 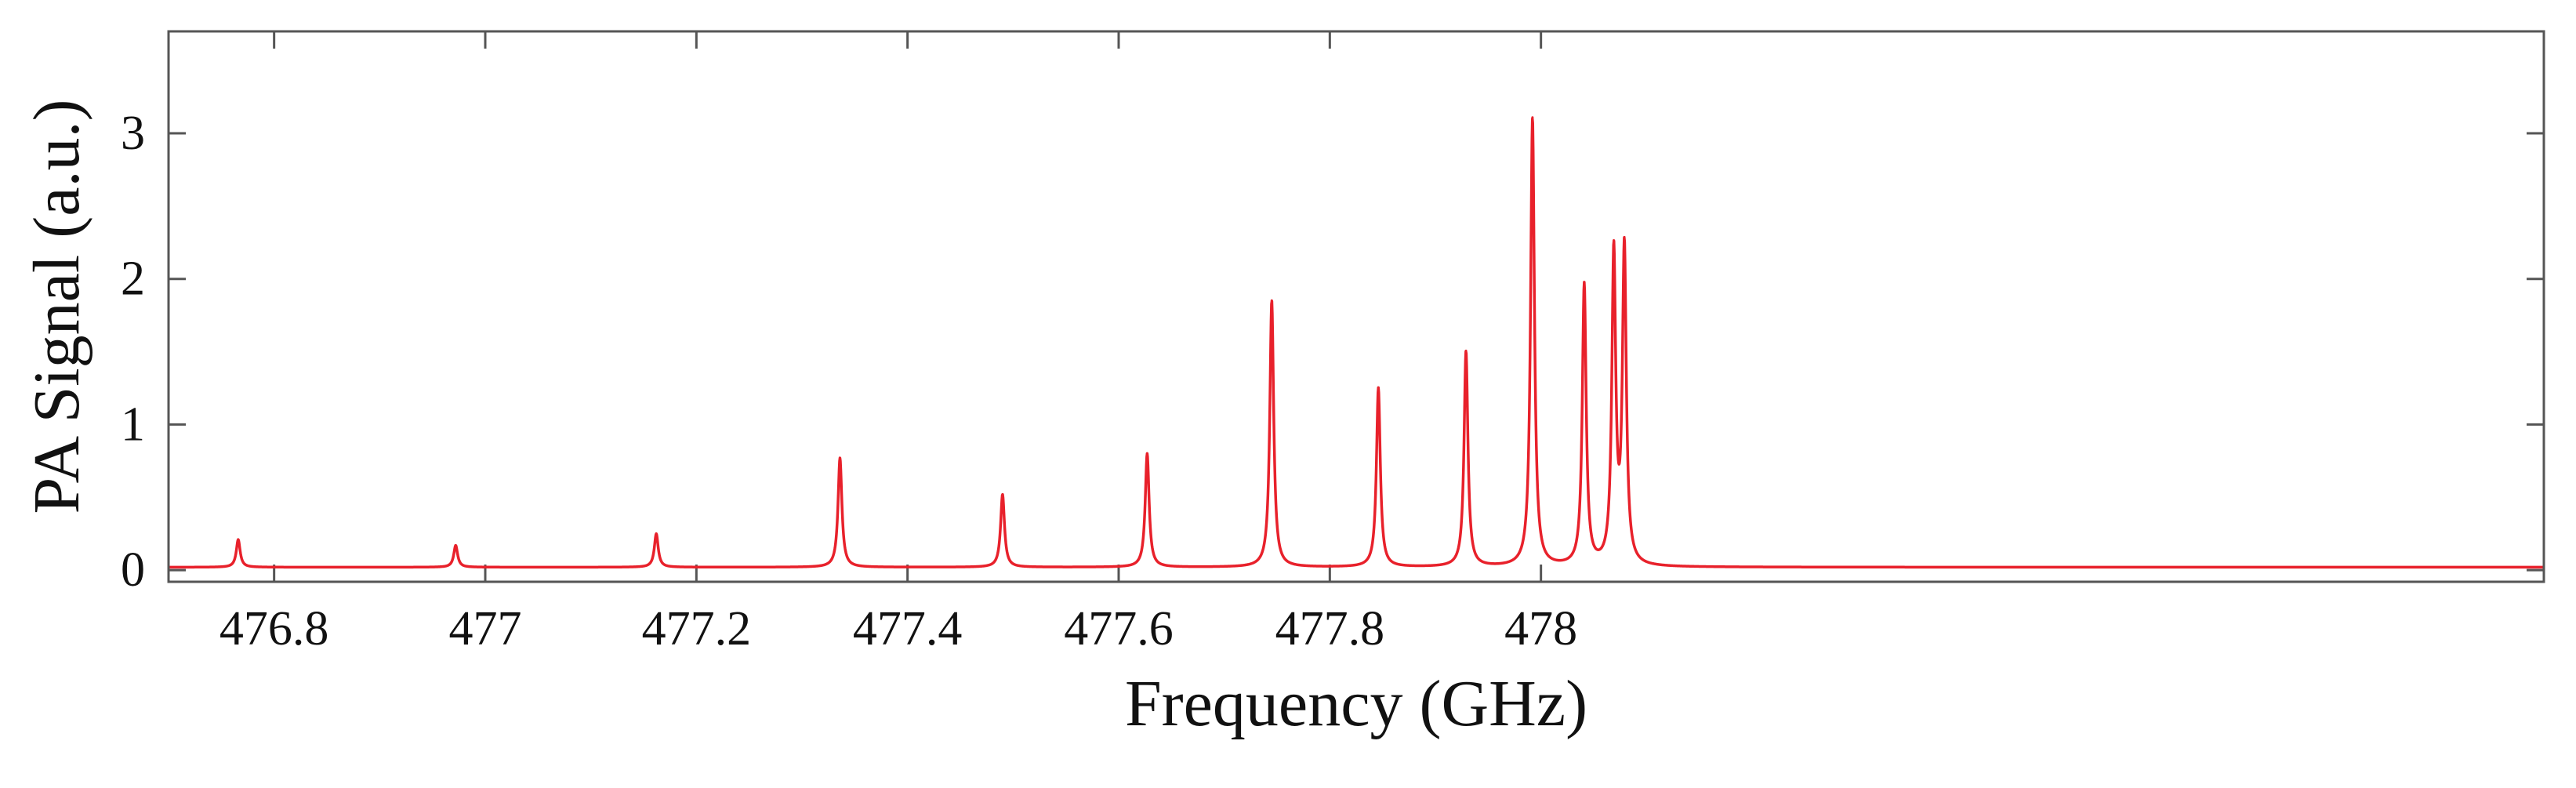 What do you see at coordinates (133, 570) in the screenshot?
I see `y-tick-label: 0` at bounding box center [133, 570].